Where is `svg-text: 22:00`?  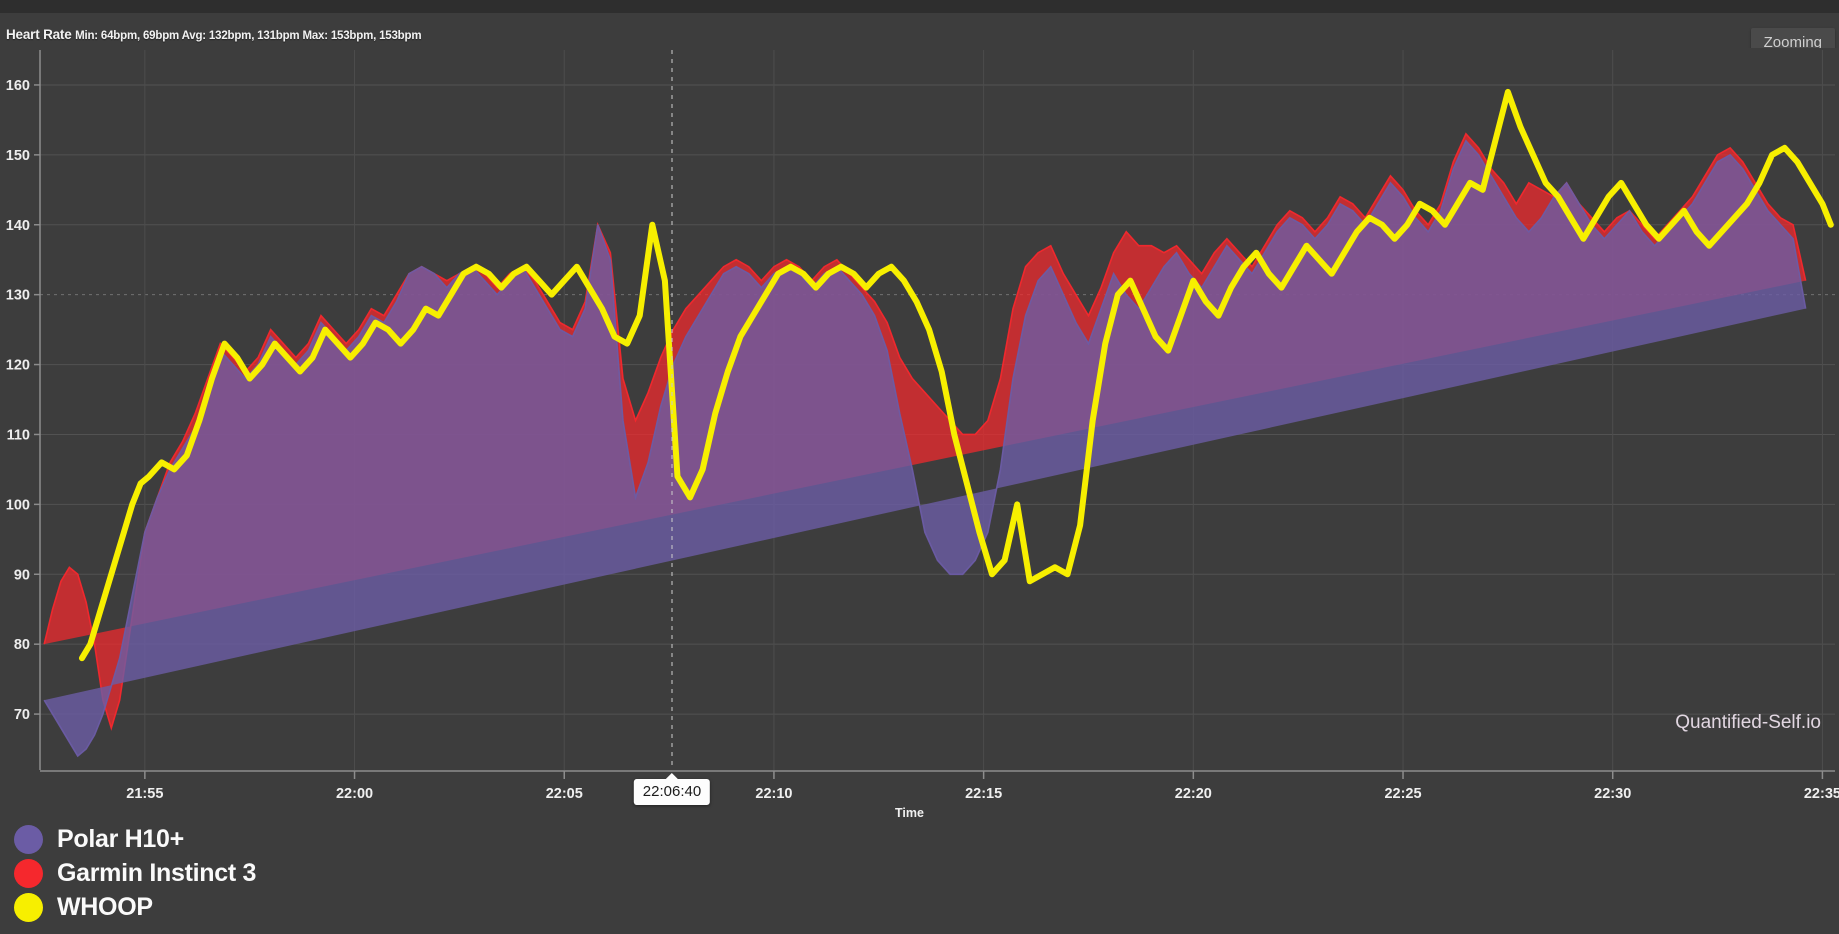 svg-text: 22:00 is located at coordinates (354, 794).